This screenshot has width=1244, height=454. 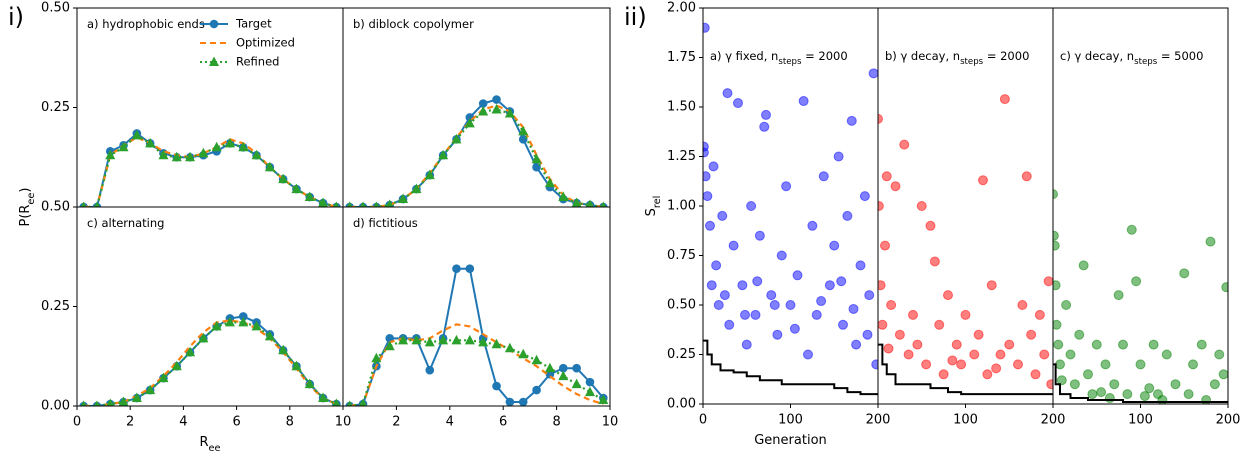 I want to click on panel-title: c) γ decay, nsteps = 5000, so click(x=1131, y=58).